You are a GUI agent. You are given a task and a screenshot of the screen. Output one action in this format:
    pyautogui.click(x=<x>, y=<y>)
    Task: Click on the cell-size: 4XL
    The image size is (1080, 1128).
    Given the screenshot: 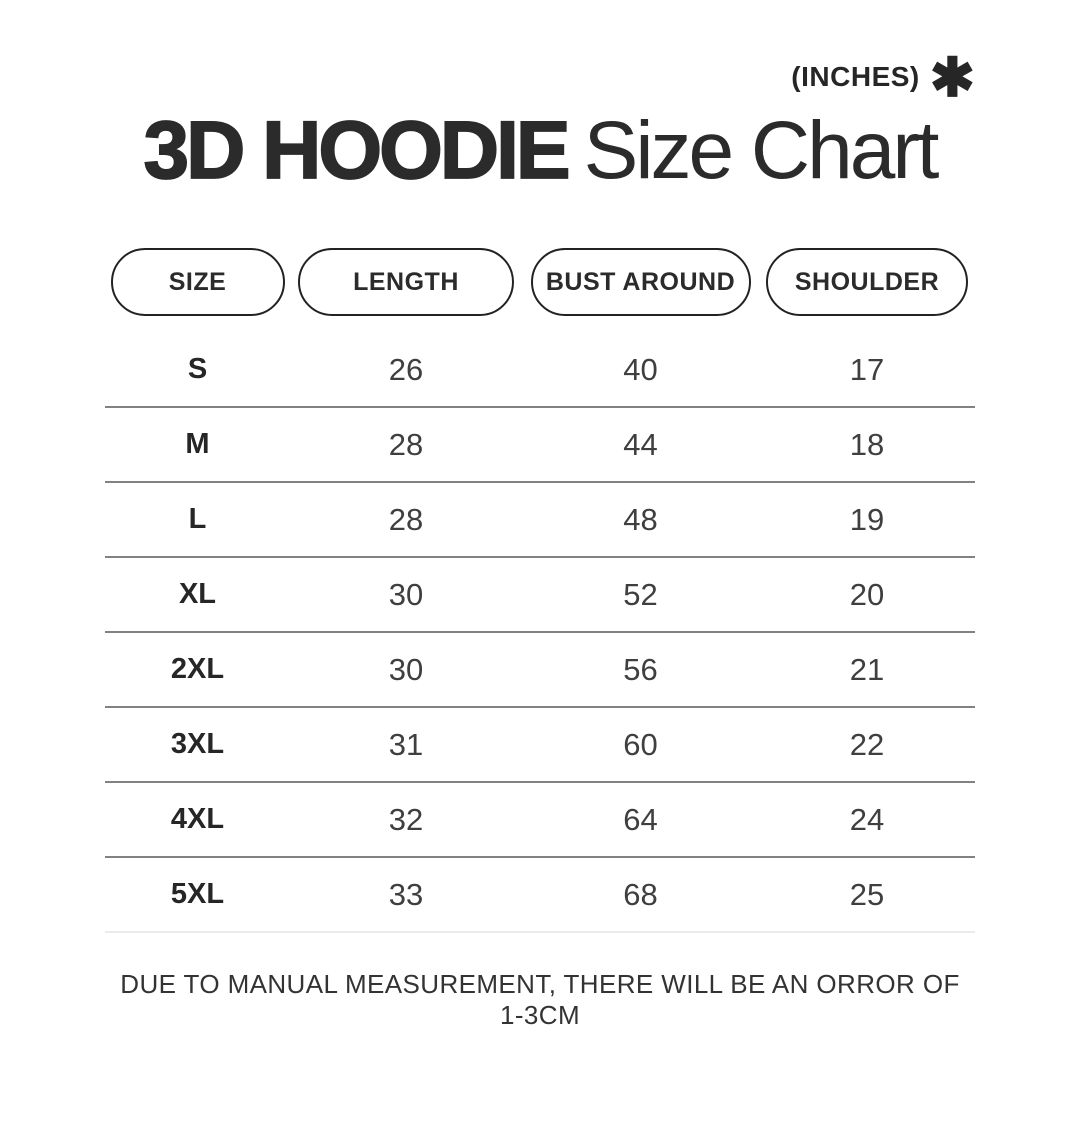 What is the action you would take?
    pyautogui.click(x=197, y=819)
    